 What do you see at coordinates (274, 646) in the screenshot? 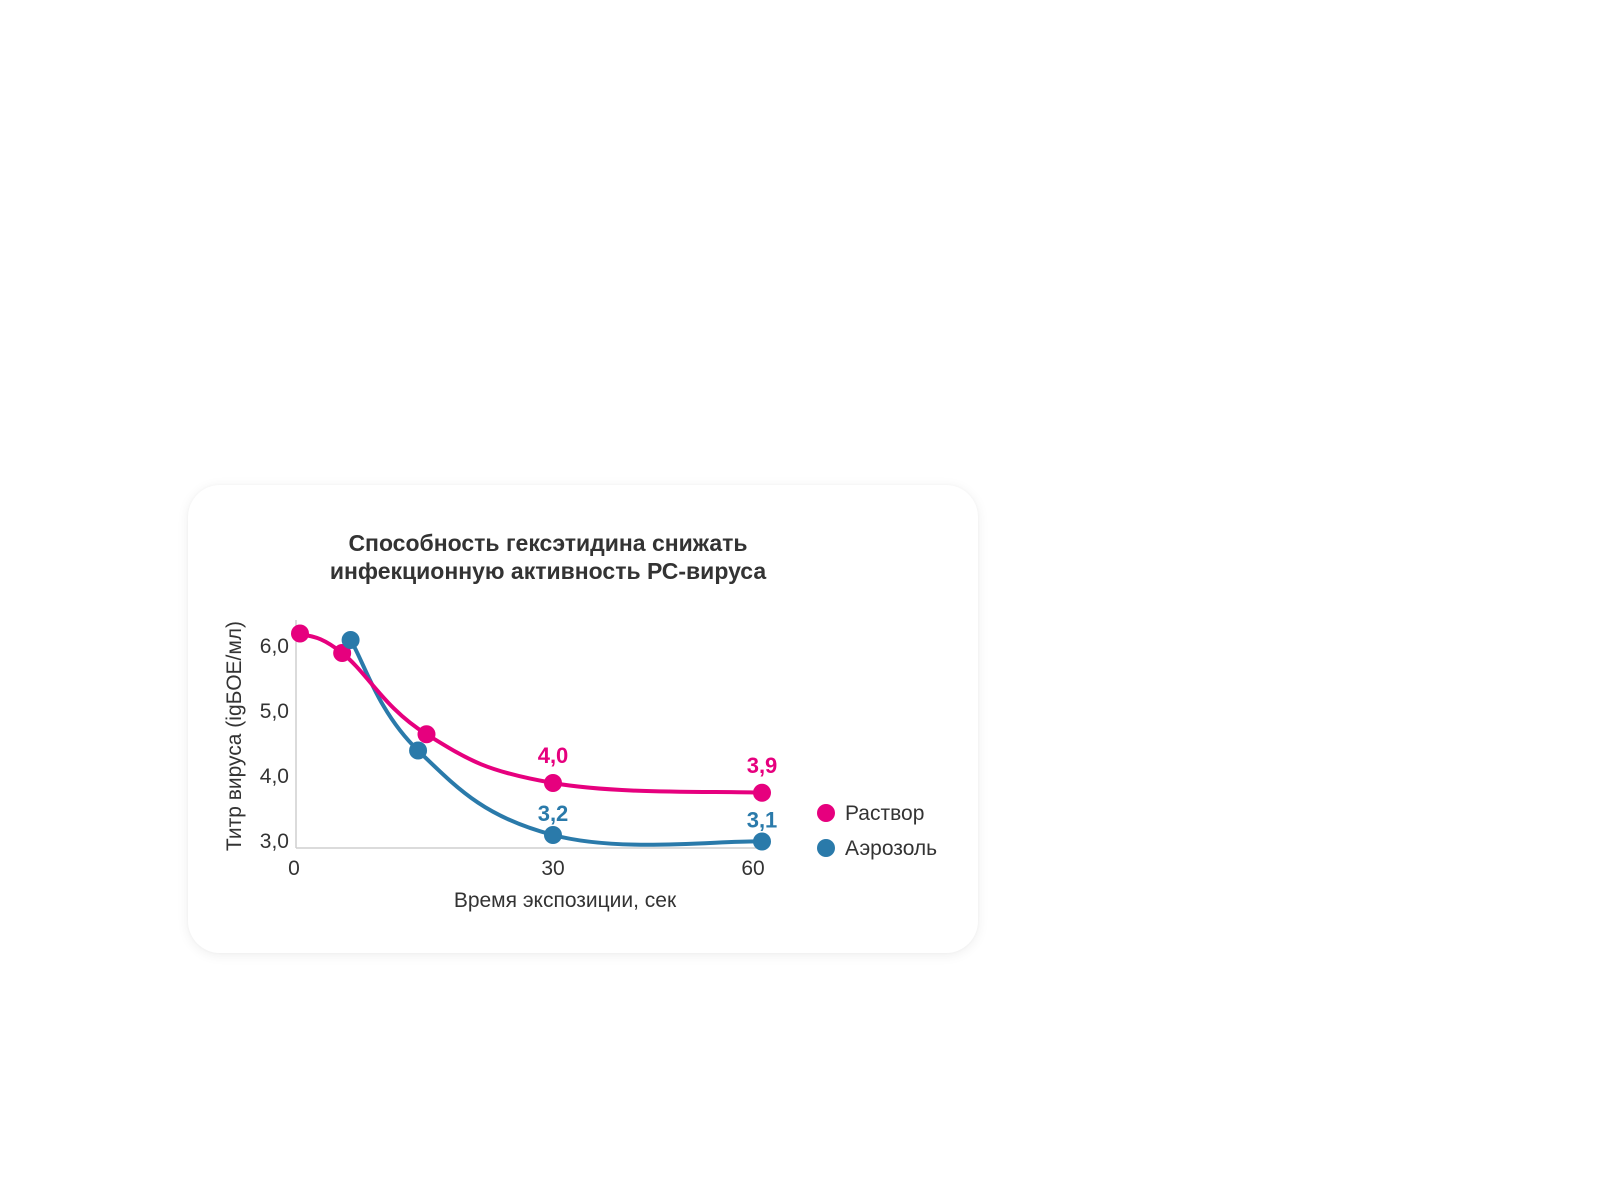
I see `y-tick-label: 6,0` at bounding box center [274, 646].